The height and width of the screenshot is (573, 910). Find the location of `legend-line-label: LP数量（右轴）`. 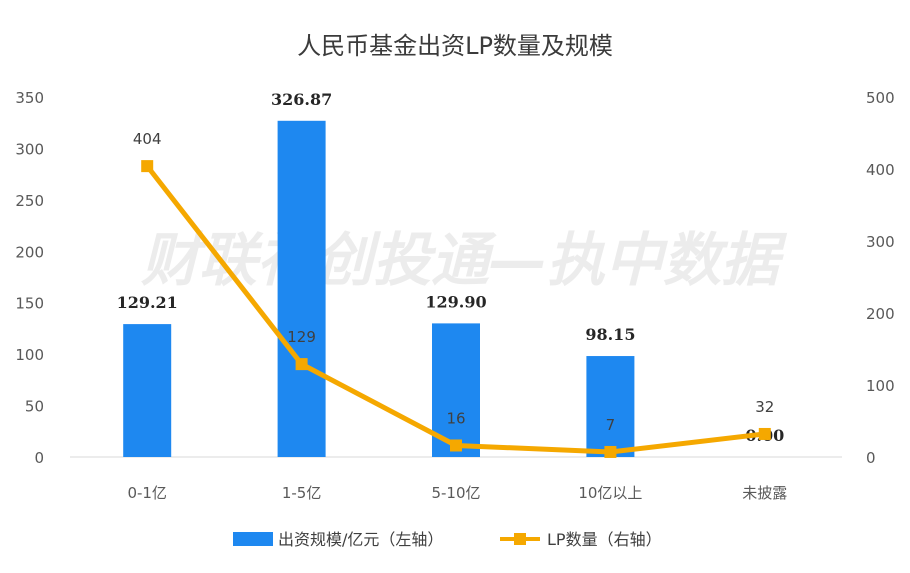

legend-line-label: LP数量（右轴） is located at coordinates (604, 539).